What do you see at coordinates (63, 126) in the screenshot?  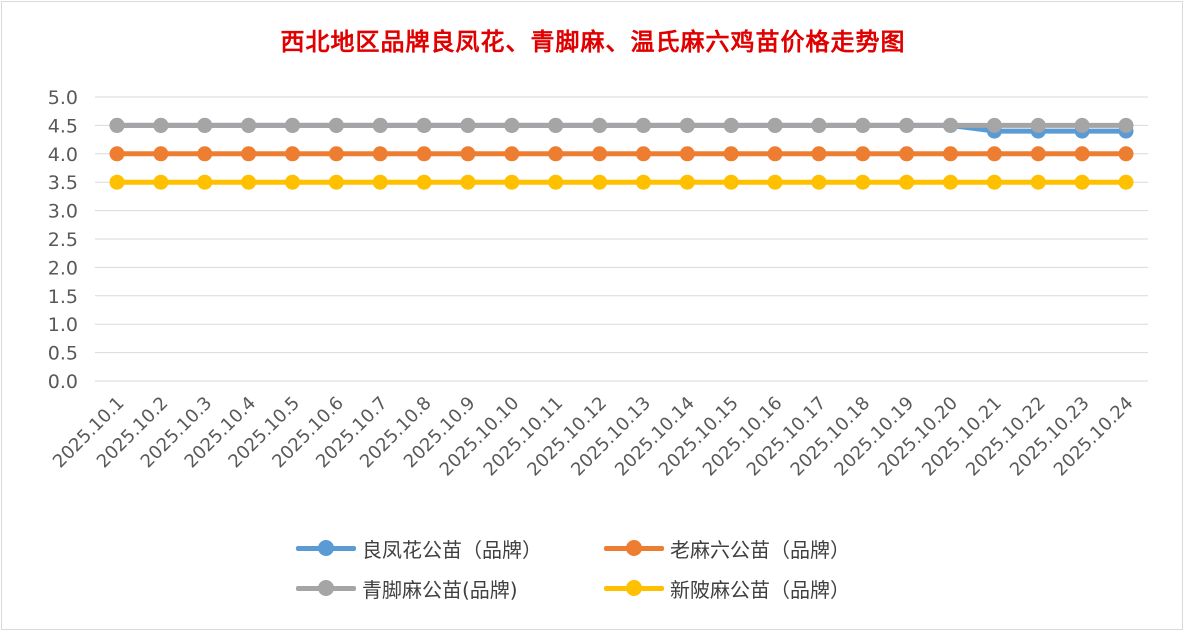 I see `y-tick-label: 4.5` at bounding box center [63, 126].